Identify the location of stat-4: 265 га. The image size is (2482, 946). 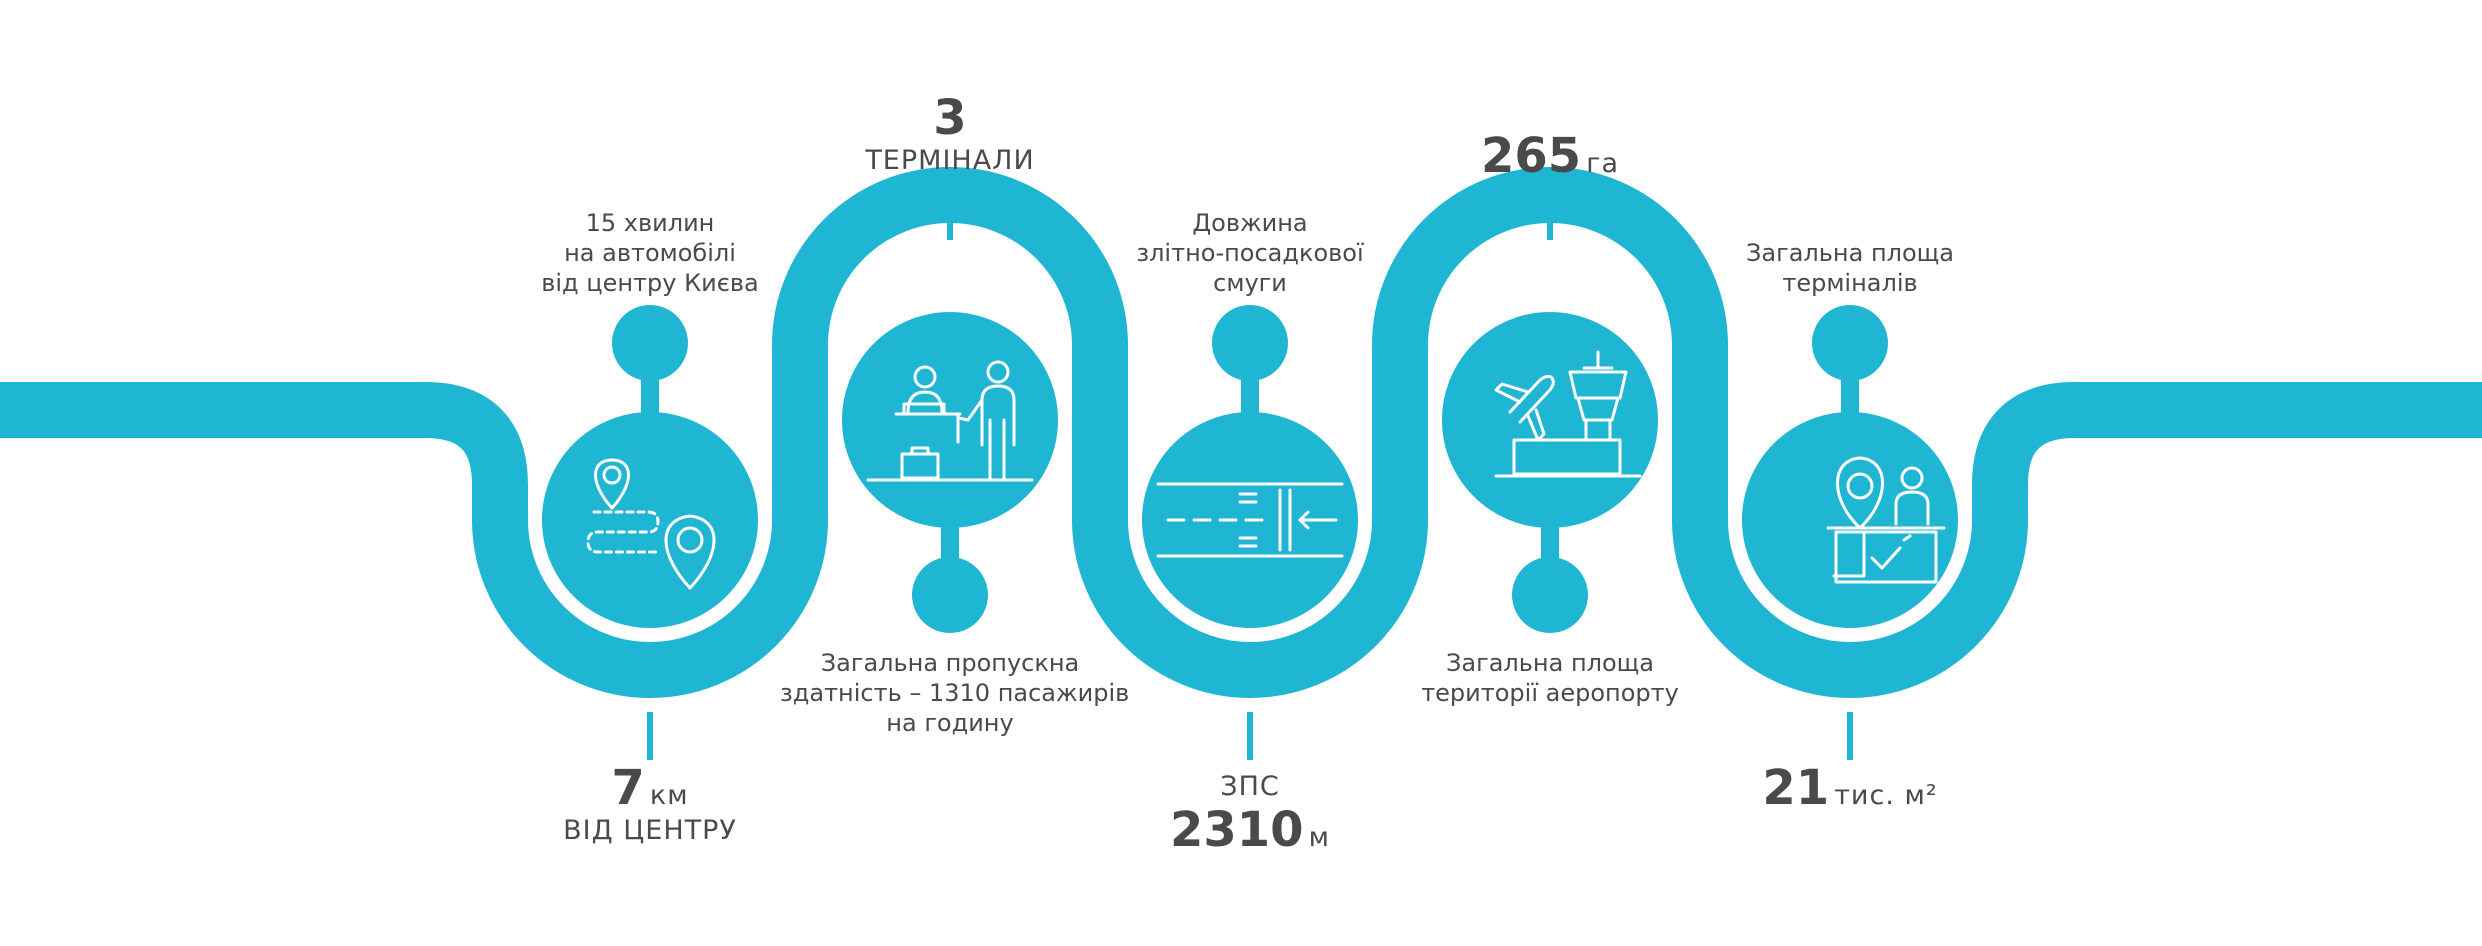
(1550, 156).